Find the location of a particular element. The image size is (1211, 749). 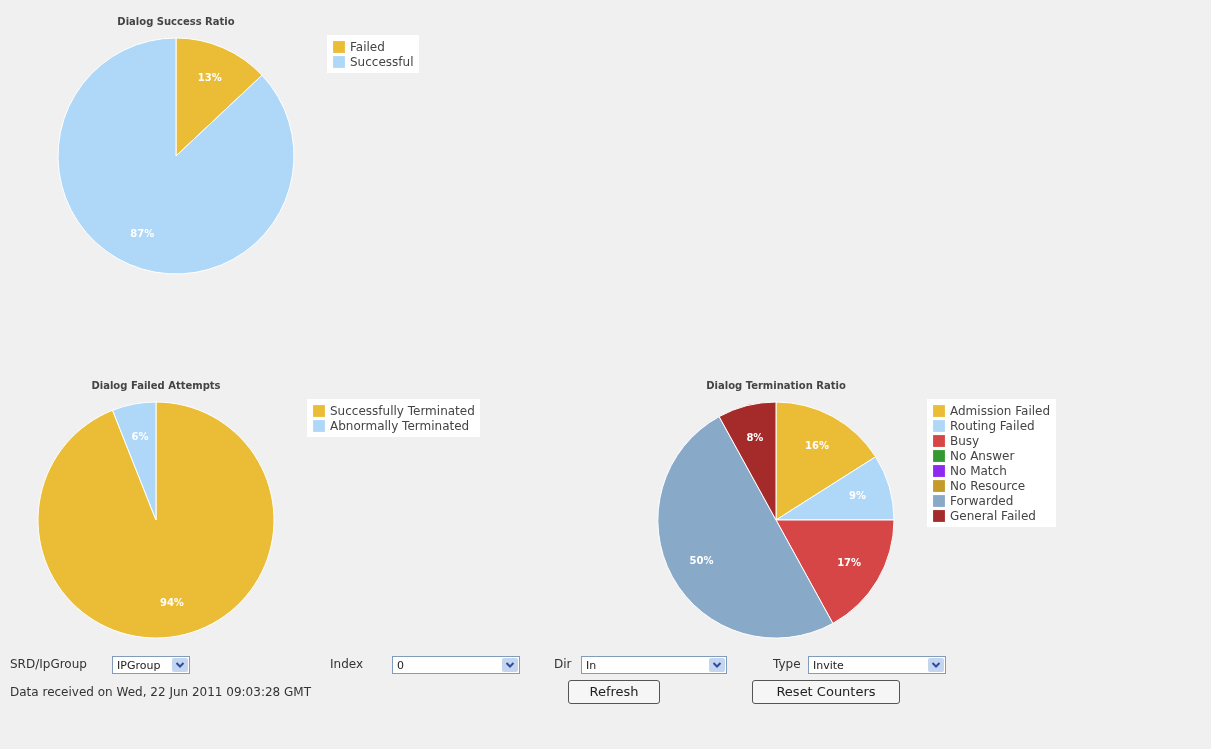

legend-label: Admission Failed is located at coordinates (1000, 411).